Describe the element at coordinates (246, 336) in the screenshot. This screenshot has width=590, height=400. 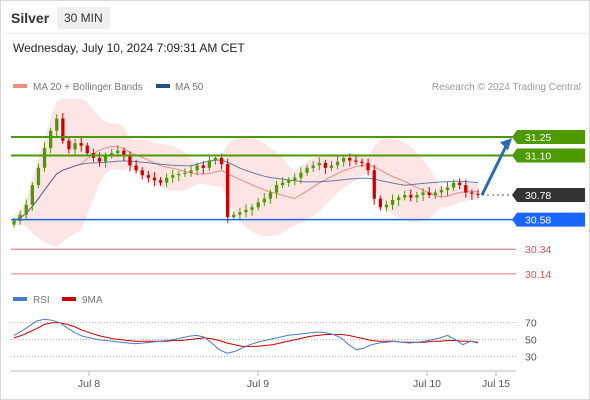
I see `rsi-line` at that location.